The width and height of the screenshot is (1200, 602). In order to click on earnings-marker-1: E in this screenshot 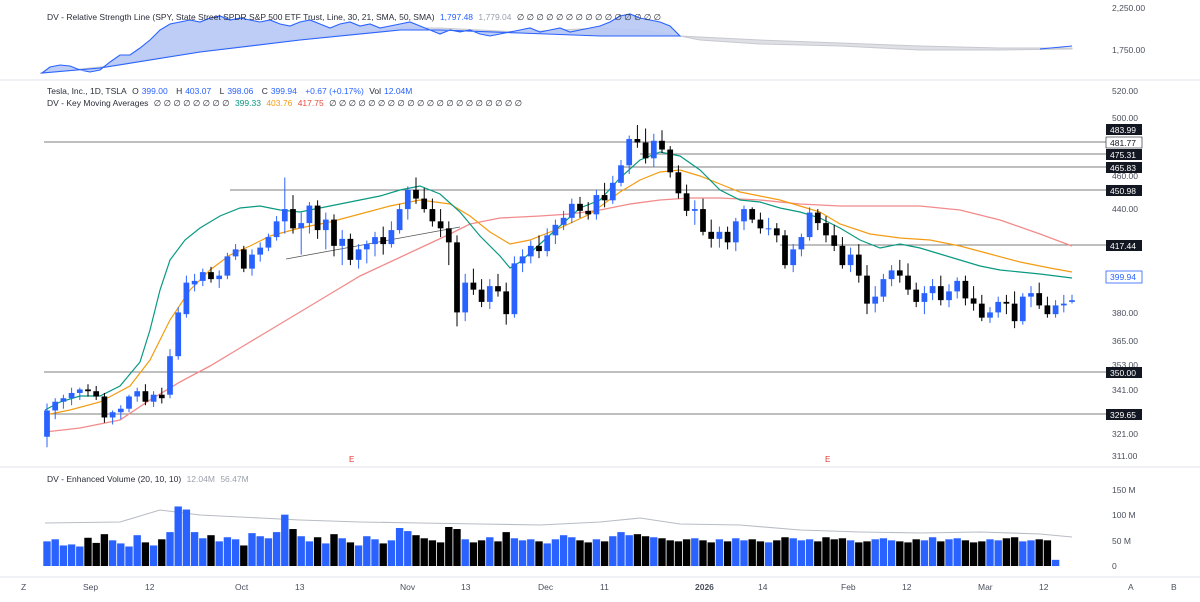, I will do `click(351, 459)`.